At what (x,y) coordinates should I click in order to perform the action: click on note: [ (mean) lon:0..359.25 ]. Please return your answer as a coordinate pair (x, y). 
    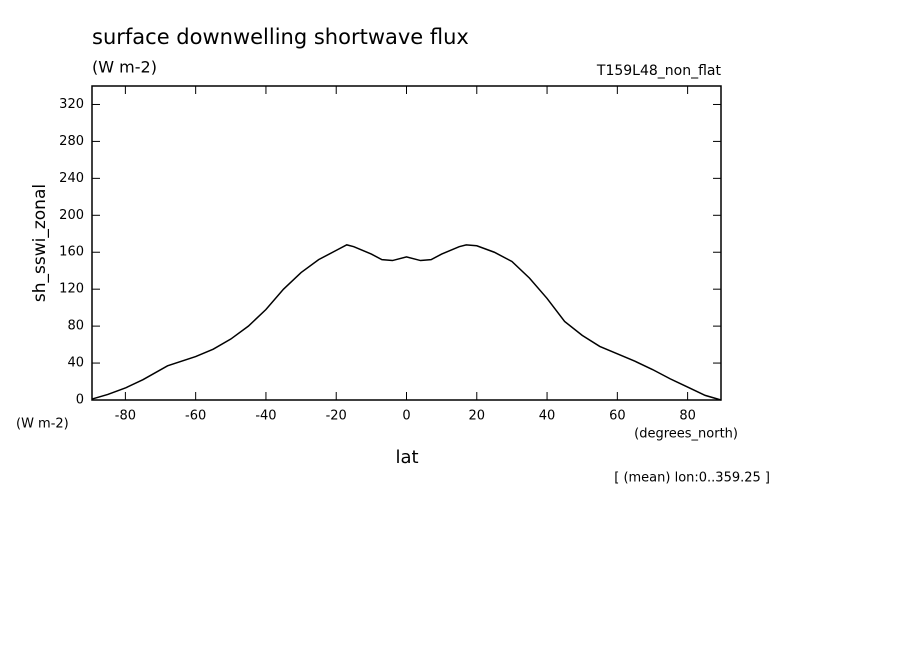
    Looking at the image, I should click on (692, 478).